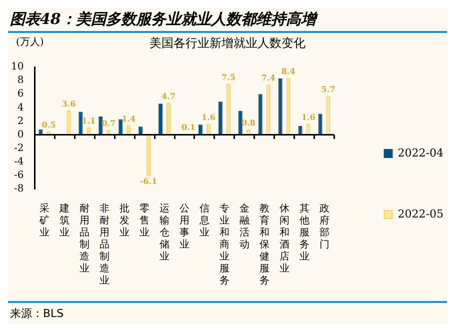 Image resolution: width=455 pixels, height=335 pixels. I want to click on x-tick-label: 批发业, so click(125, 220).